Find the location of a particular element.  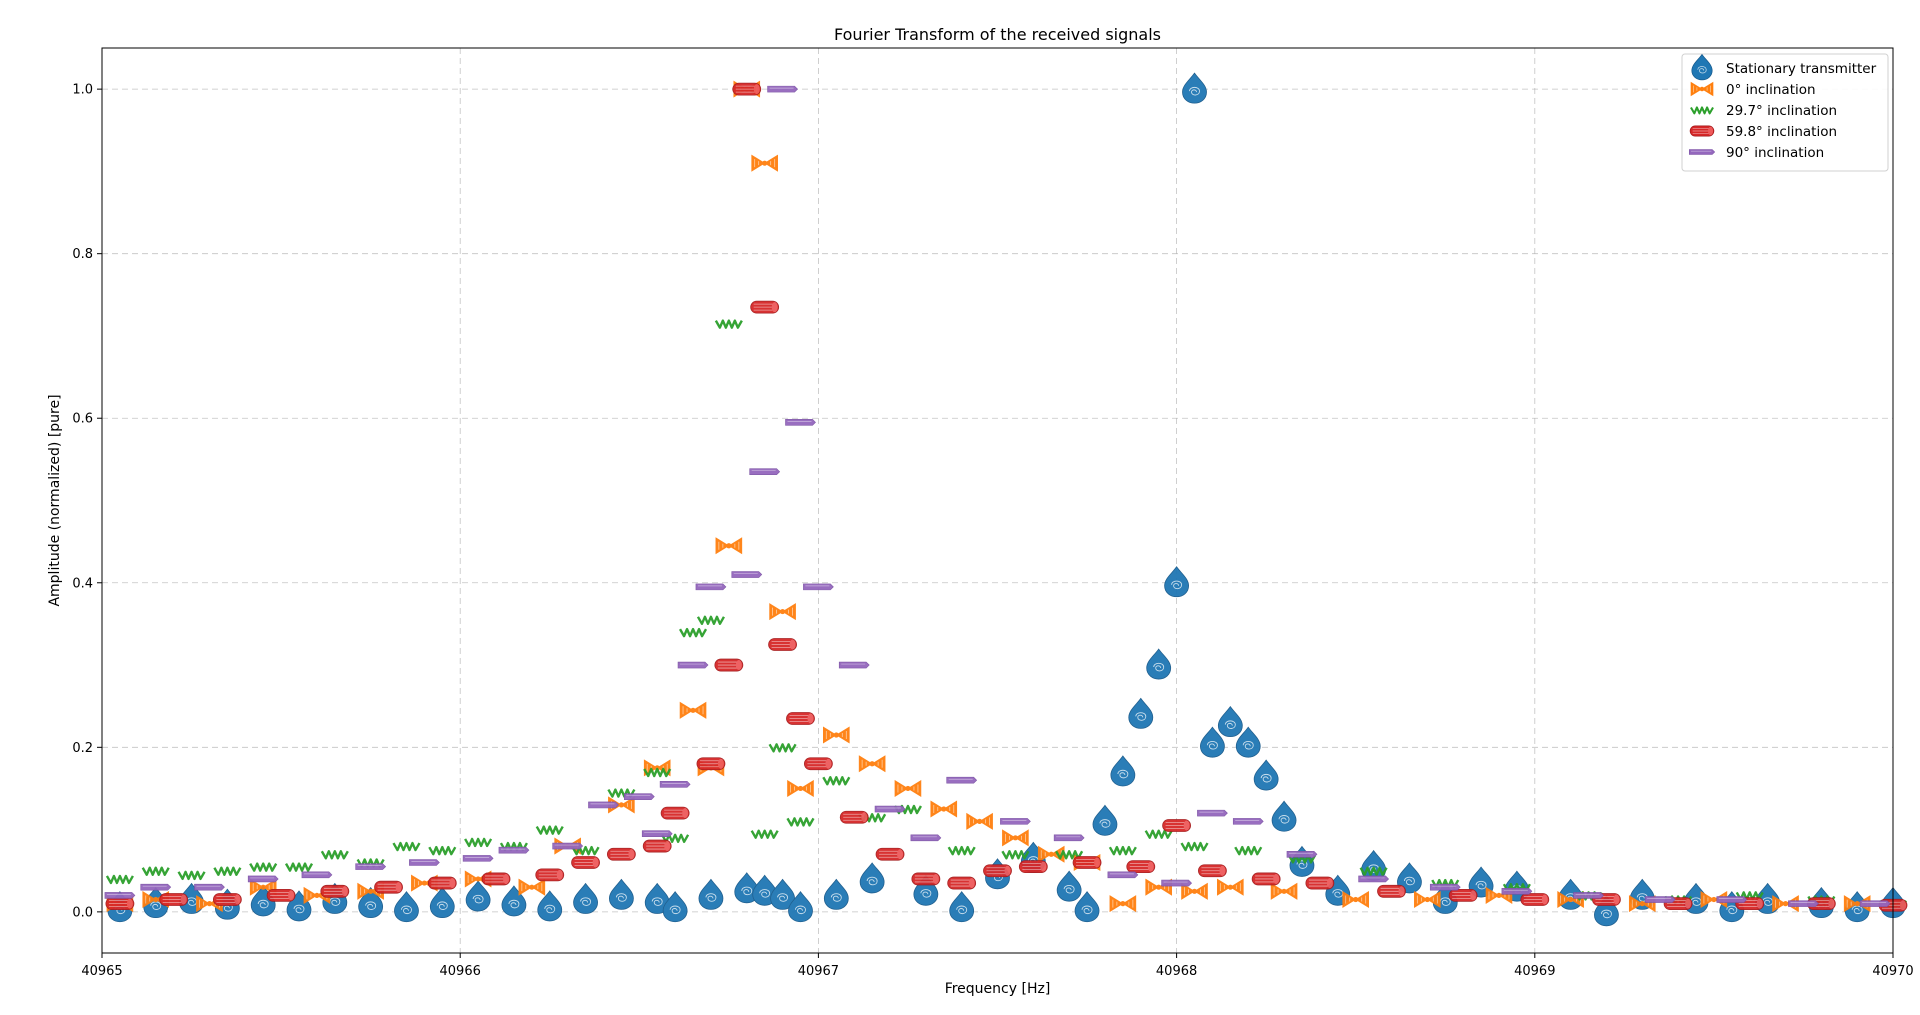

x-tick-label: 40968 is located at coordinates (1176, 971).